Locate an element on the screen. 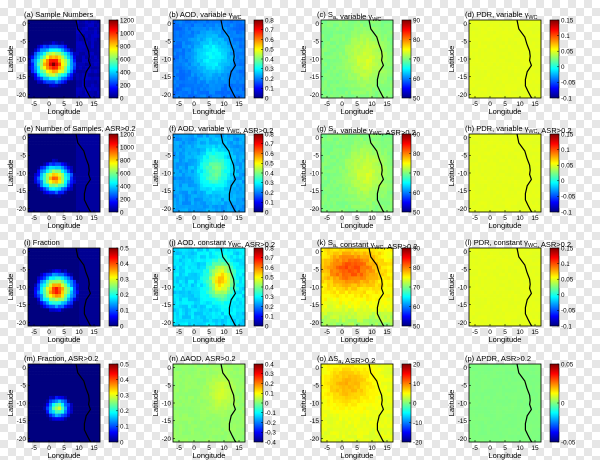 The width and height of the screenshot is (600, 460). x-tick-label: 10 is located at coordinates (79, 218).